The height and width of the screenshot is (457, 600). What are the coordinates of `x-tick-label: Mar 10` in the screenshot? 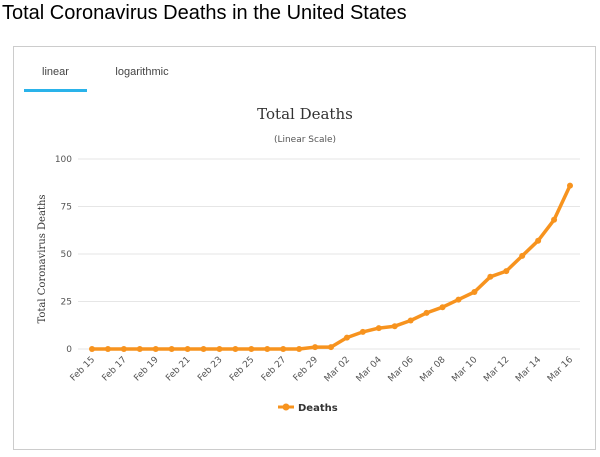 It's located at (464, 369).